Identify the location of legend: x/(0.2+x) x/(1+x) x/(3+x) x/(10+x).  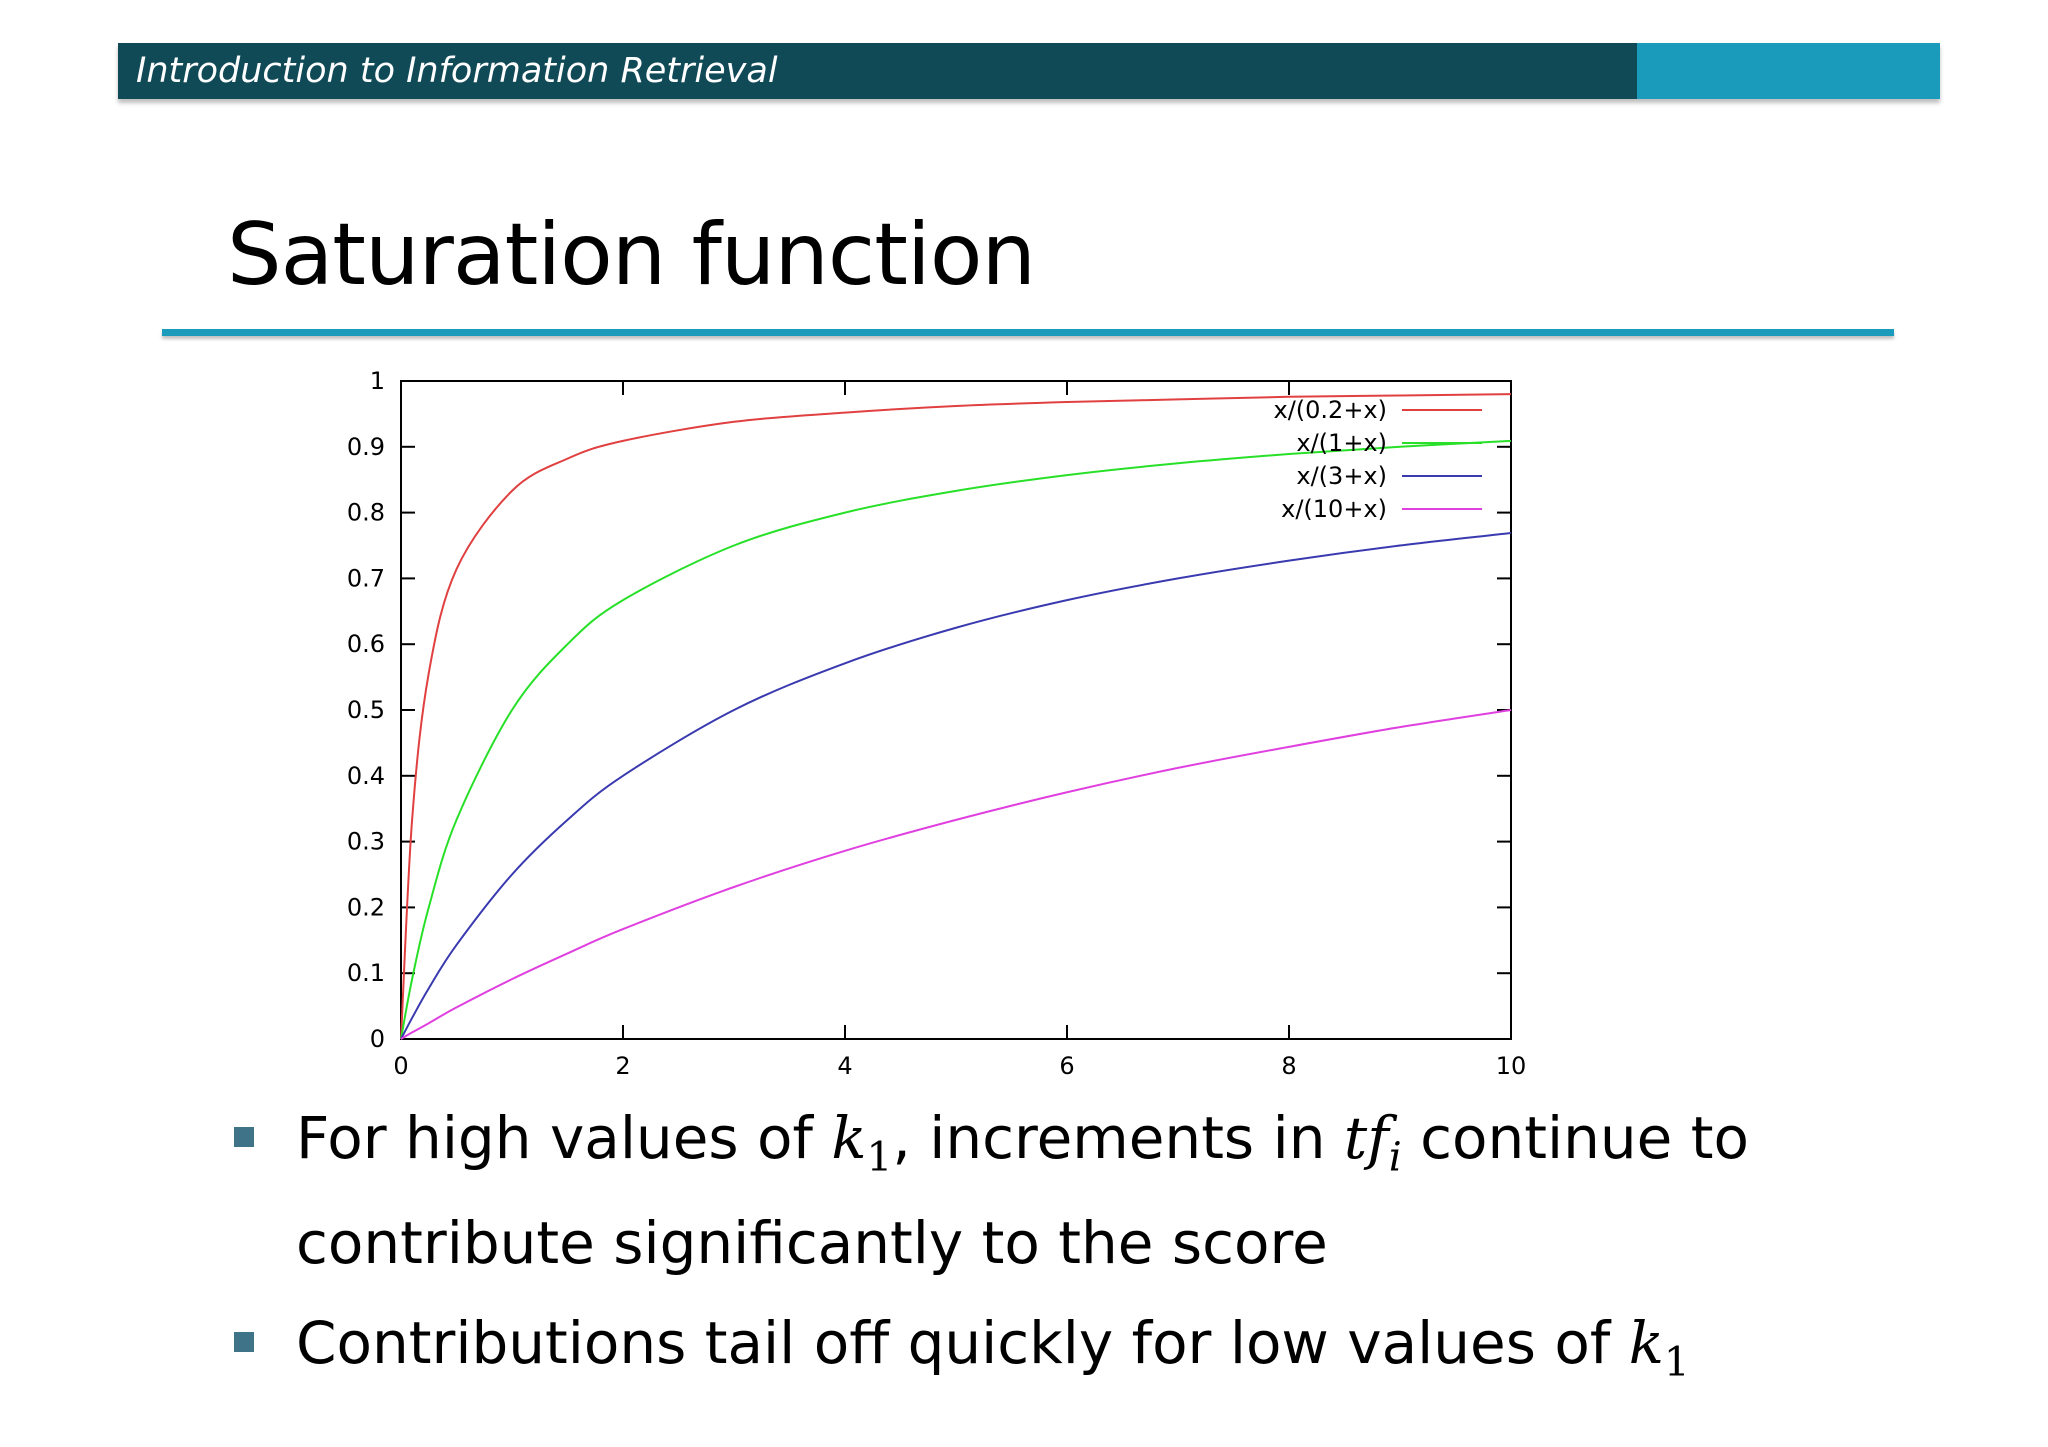
(1378, 459).